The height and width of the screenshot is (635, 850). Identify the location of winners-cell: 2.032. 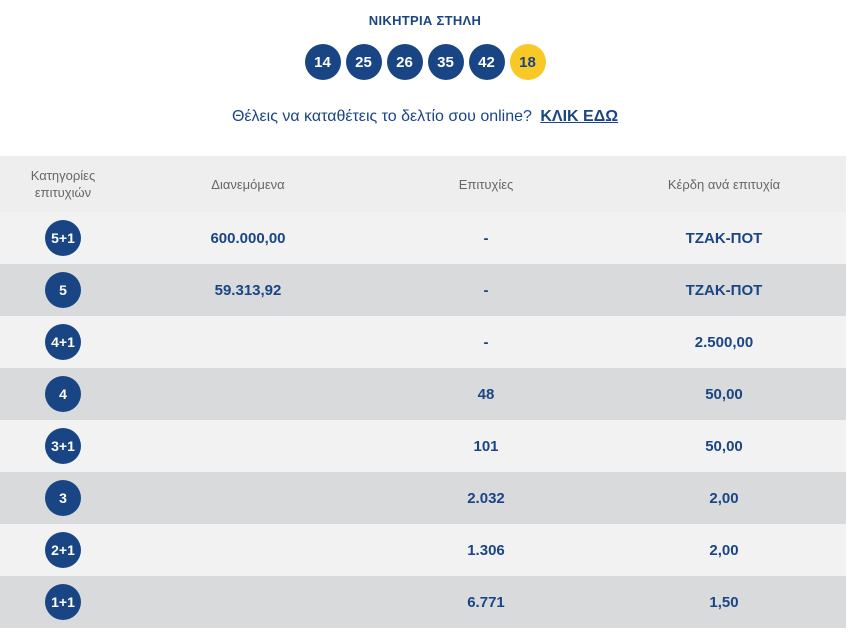
(486, 498).